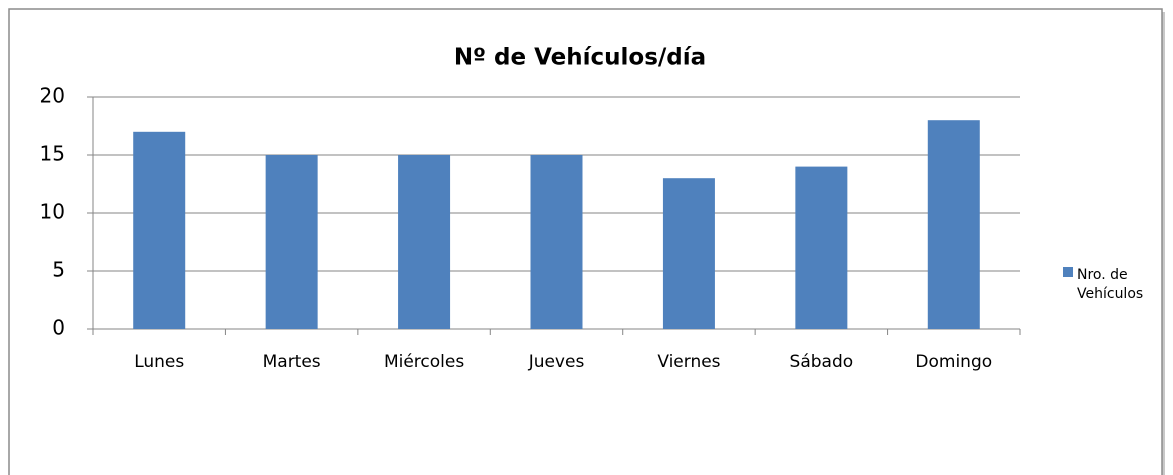 The width and height of the screenshot is (1173, 475). I want to click on x-tick-label: Jueves, so click(556, 362).